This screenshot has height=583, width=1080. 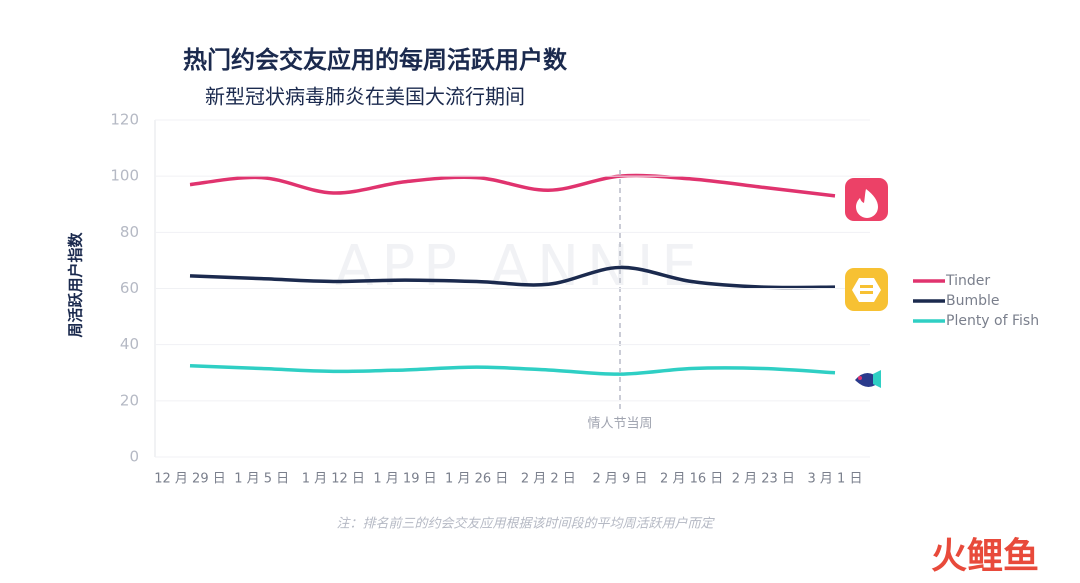 What do you see at coordinates (333, 479) in the screenshot?
I see `x-tick-label: 1 月 12 日` at bounding box center [333, 479].